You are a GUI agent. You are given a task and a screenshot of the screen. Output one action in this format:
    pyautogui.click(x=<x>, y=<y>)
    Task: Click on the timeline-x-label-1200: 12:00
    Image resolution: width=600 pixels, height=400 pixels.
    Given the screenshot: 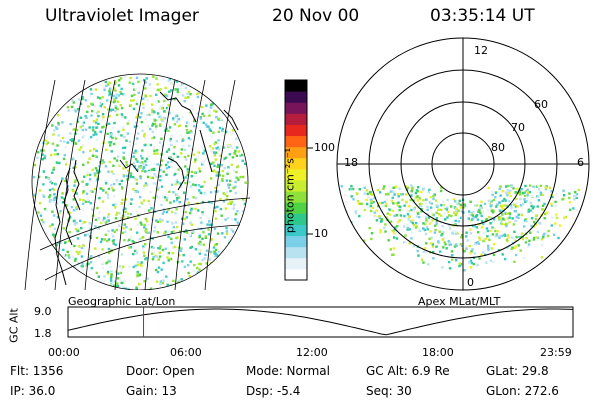 What is the action you would take?
    pyautogui.click(x=312, y=352)
    